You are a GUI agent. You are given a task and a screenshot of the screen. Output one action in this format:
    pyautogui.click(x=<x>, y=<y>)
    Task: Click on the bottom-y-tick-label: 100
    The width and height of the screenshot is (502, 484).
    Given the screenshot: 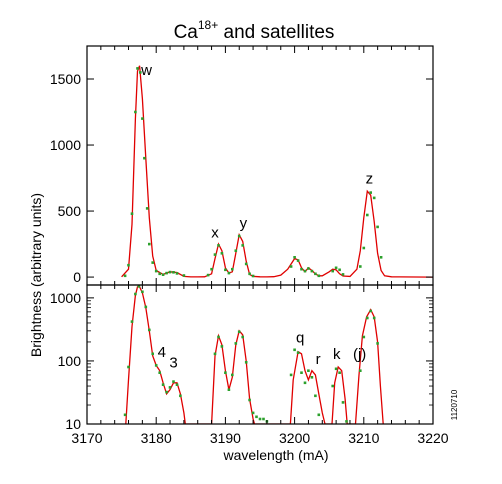 What is the action you would take?
    pyautogui.click(x=70, y=361)
    